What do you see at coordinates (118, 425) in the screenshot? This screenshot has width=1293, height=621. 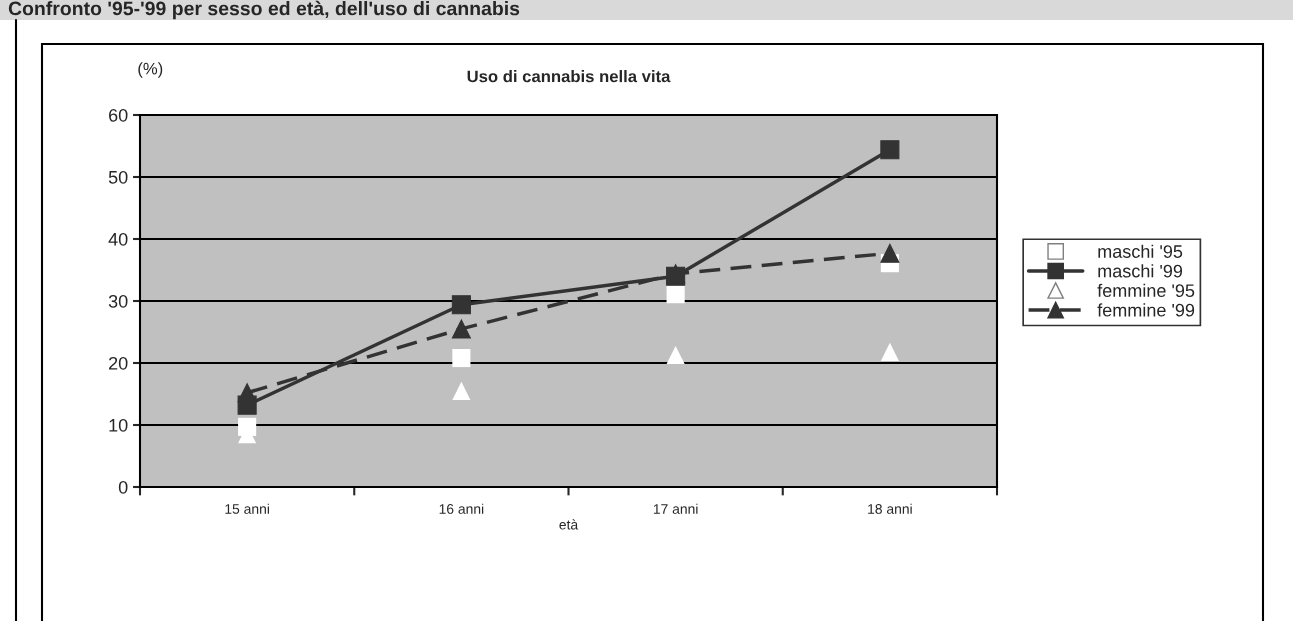 I see `y-tick-label: 10` at bounding box center [118, 425].